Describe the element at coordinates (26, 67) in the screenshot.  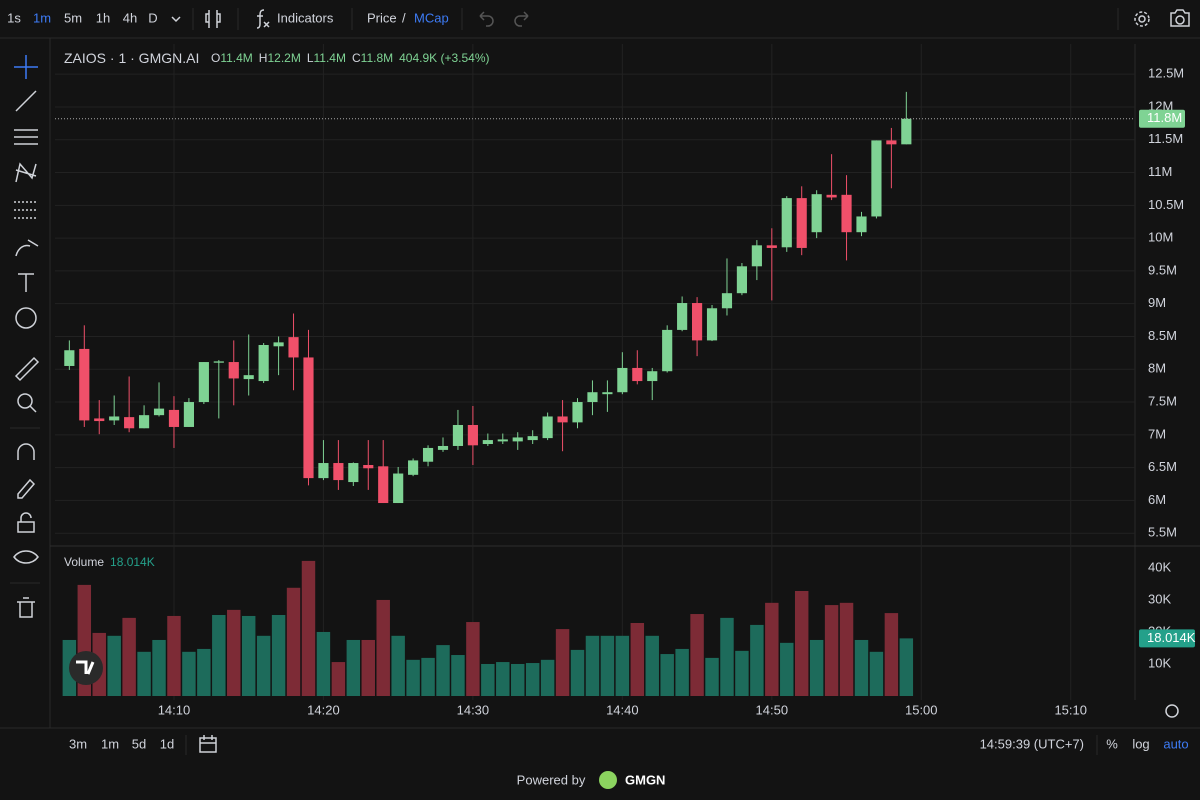
I see `crosshair-tool` at that location.